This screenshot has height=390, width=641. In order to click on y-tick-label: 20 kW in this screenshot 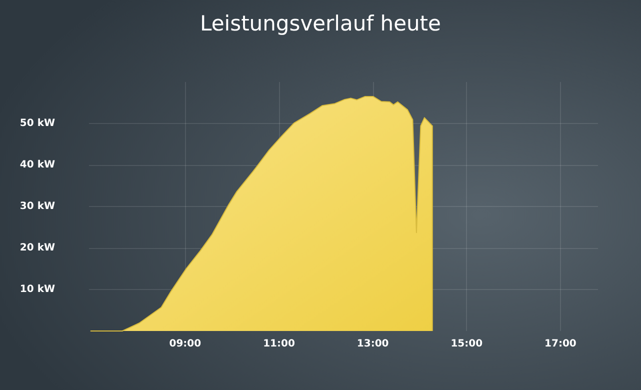, I will do `click(37, 248)`.